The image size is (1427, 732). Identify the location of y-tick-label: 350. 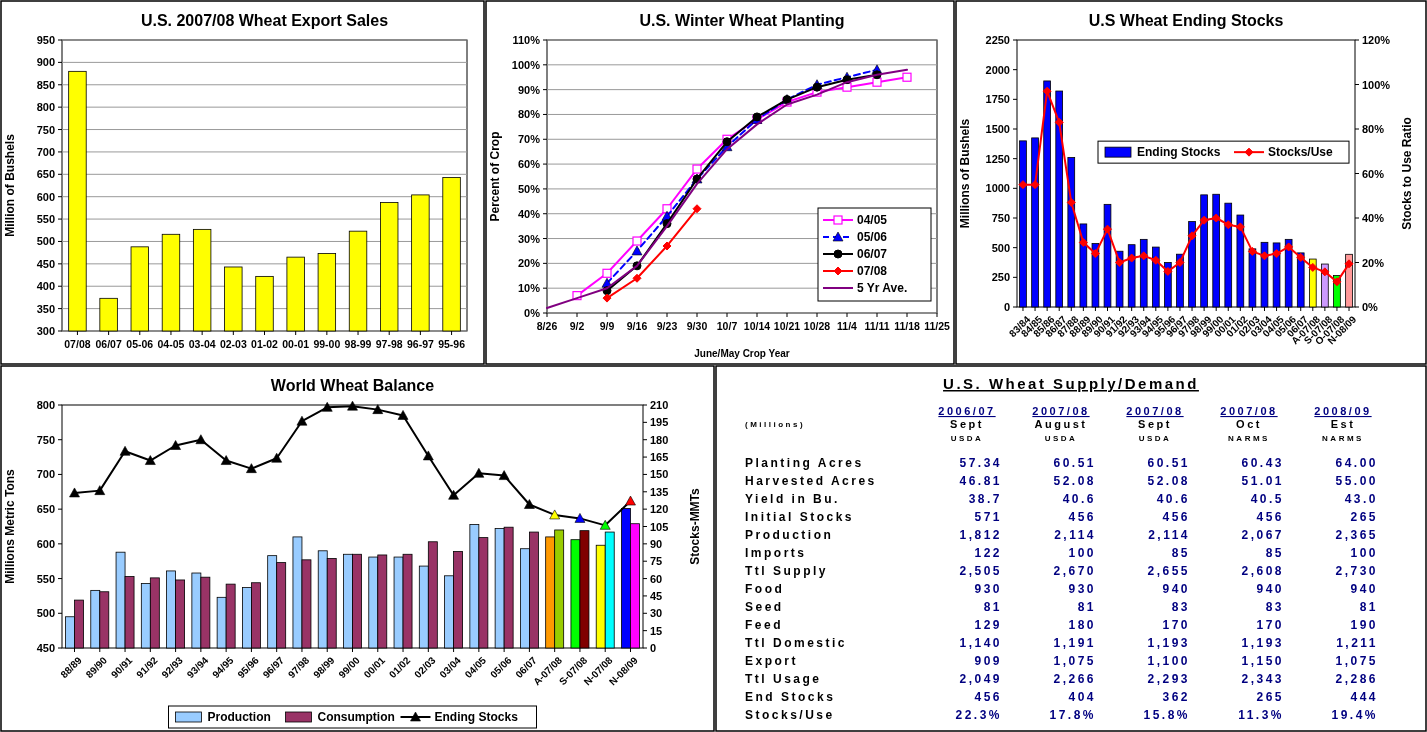
(45, 308).